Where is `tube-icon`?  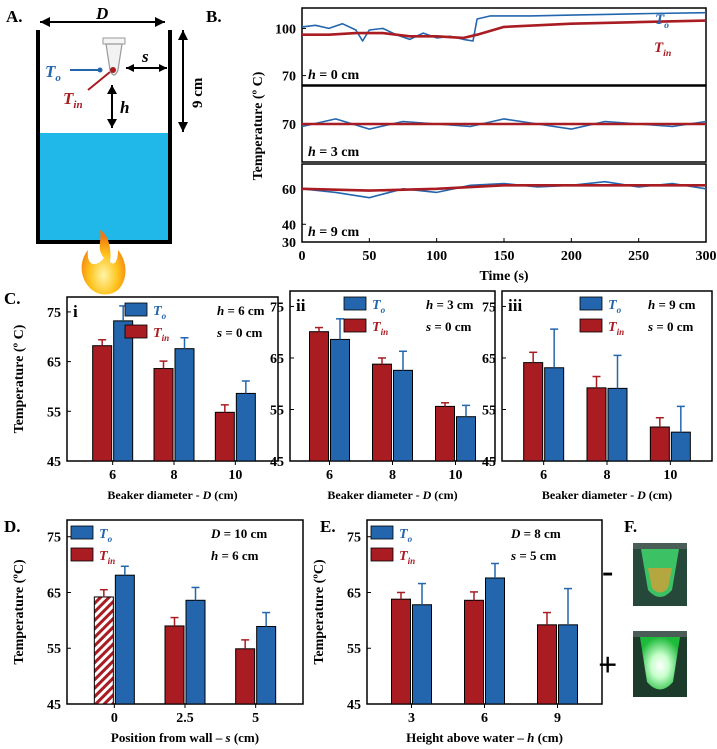 tube-icon is located at coordinates (114, 56).